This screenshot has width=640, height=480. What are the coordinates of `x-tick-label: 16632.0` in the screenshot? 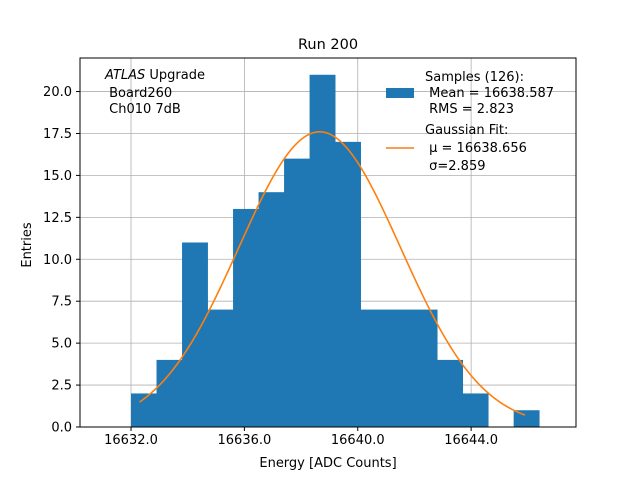 It's located at (131, 440).